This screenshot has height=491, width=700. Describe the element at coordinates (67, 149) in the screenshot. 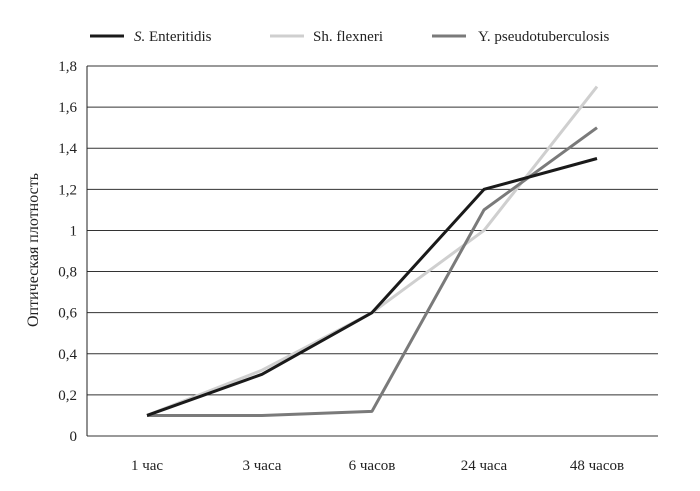

I see `y-tick-label: 1,4` at that location.